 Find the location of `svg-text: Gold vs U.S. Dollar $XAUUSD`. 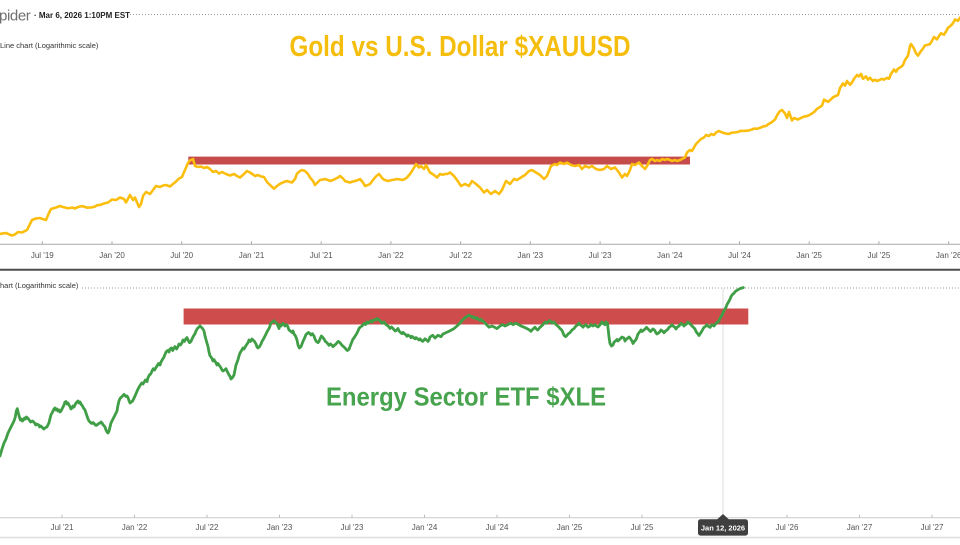

svg-text: Gold vs U.S. Dollar $XAUUSD is located at coordinates (460, 47).